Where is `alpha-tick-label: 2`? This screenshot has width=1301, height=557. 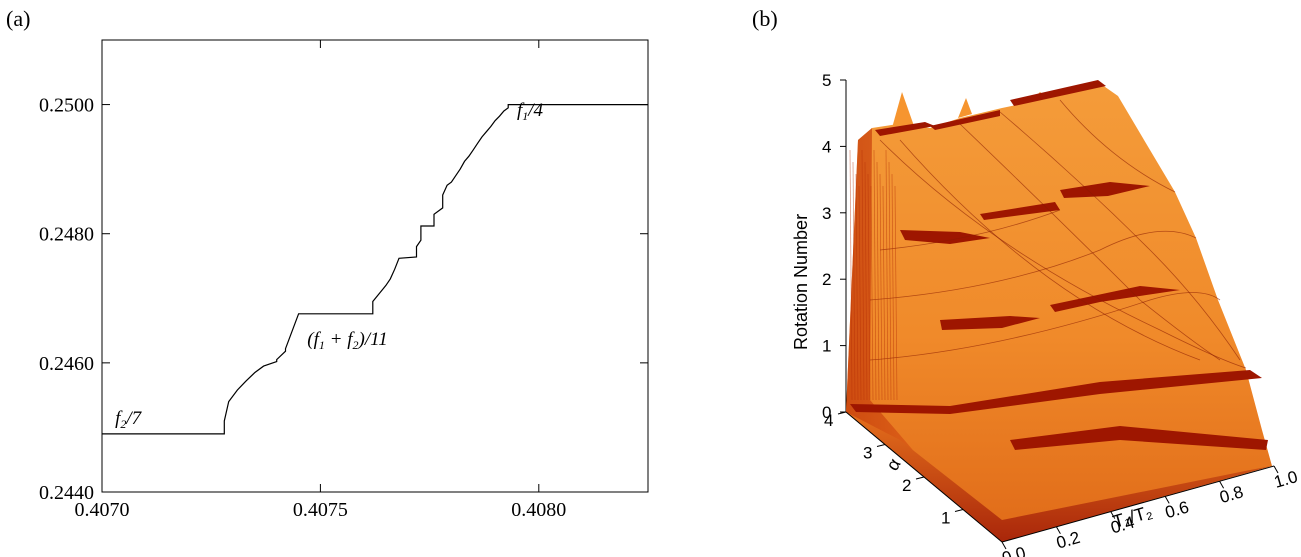
alpha-tick-label: 2 is located at coordinates (906, 485).